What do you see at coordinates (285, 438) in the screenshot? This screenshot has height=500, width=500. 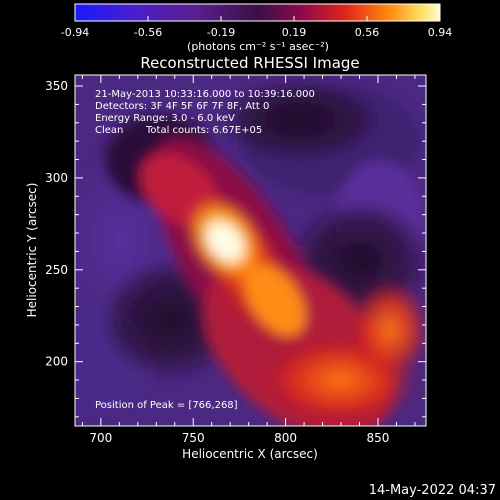 I see `x-tick-label: 800` at bounding box center [285, 438].